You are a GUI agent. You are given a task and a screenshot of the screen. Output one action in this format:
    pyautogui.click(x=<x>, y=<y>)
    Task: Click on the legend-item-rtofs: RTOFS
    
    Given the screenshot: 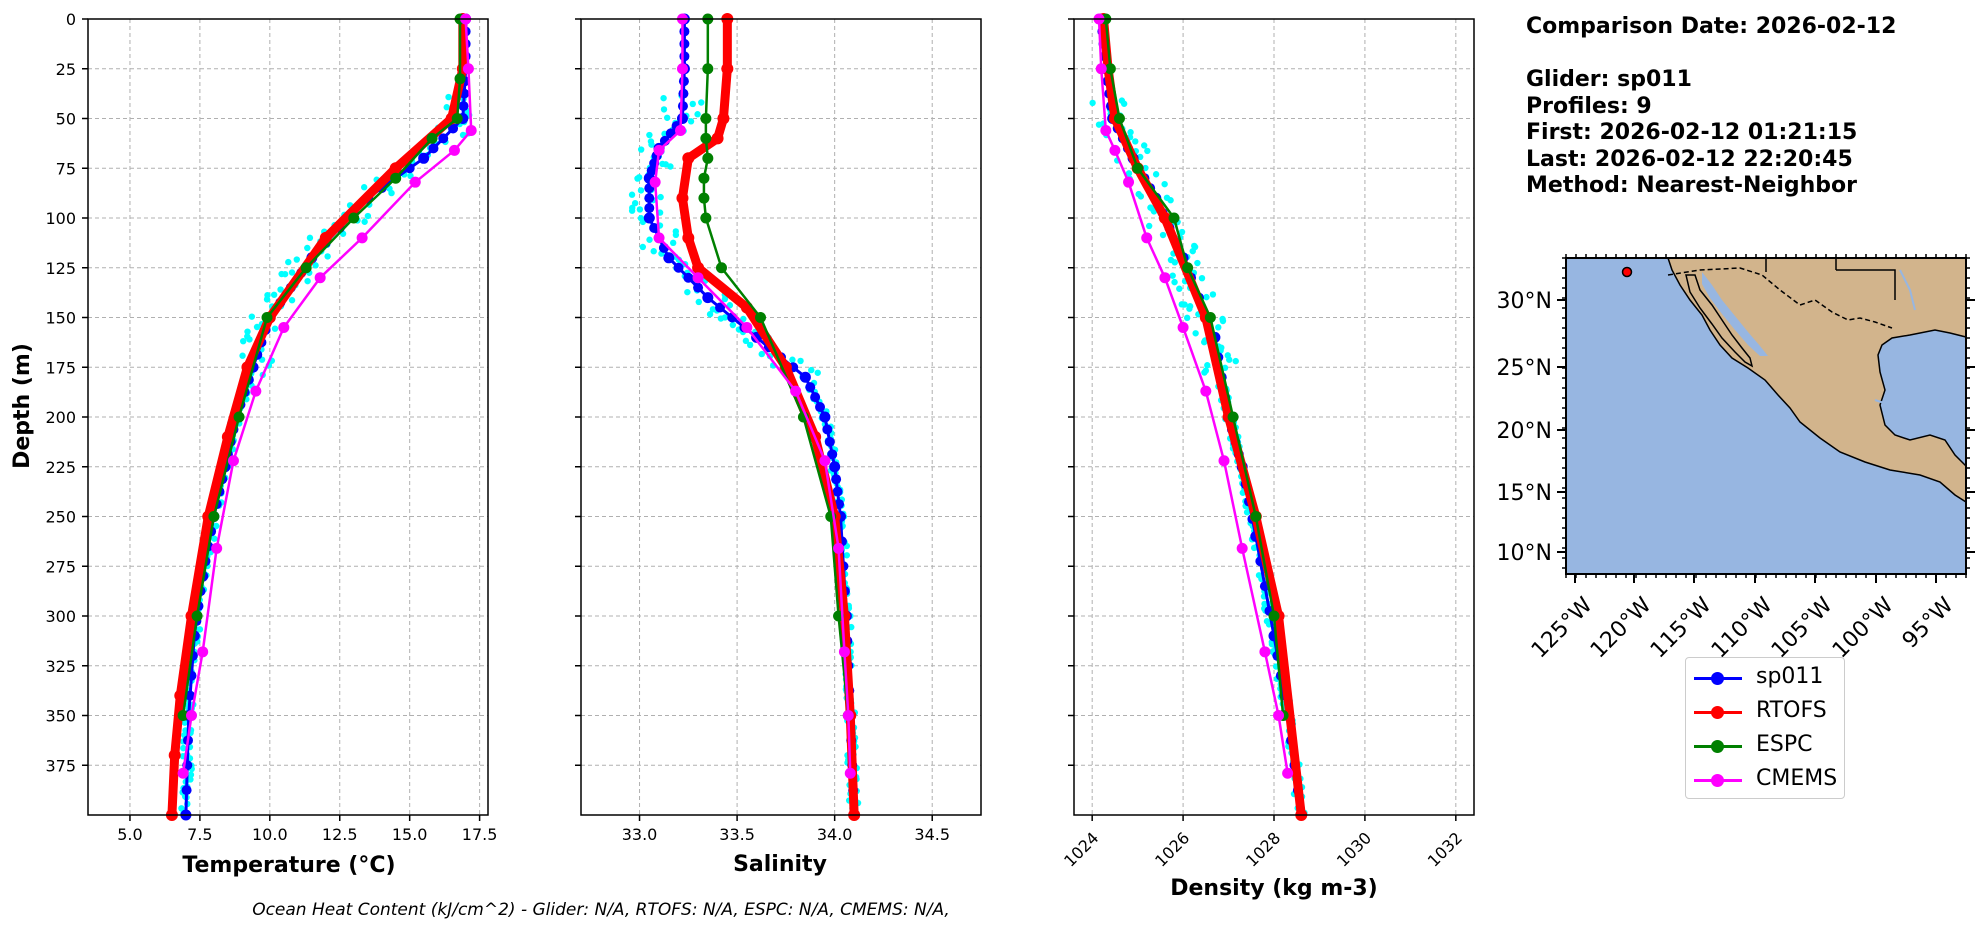 What is the action you would take?
    pyautogui.click(x=1765, y=711)
    